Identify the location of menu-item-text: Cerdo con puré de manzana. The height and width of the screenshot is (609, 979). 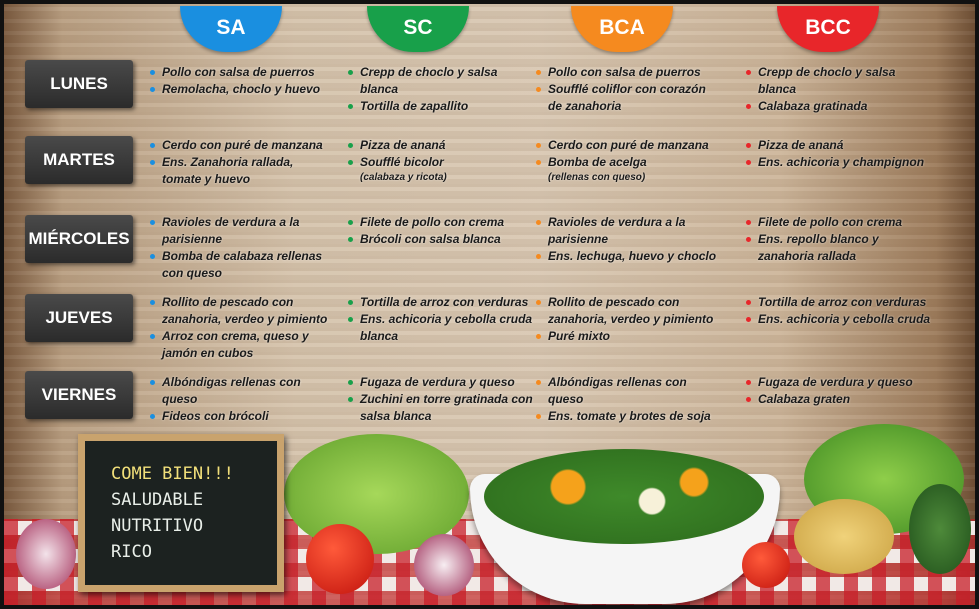
(628, 145).